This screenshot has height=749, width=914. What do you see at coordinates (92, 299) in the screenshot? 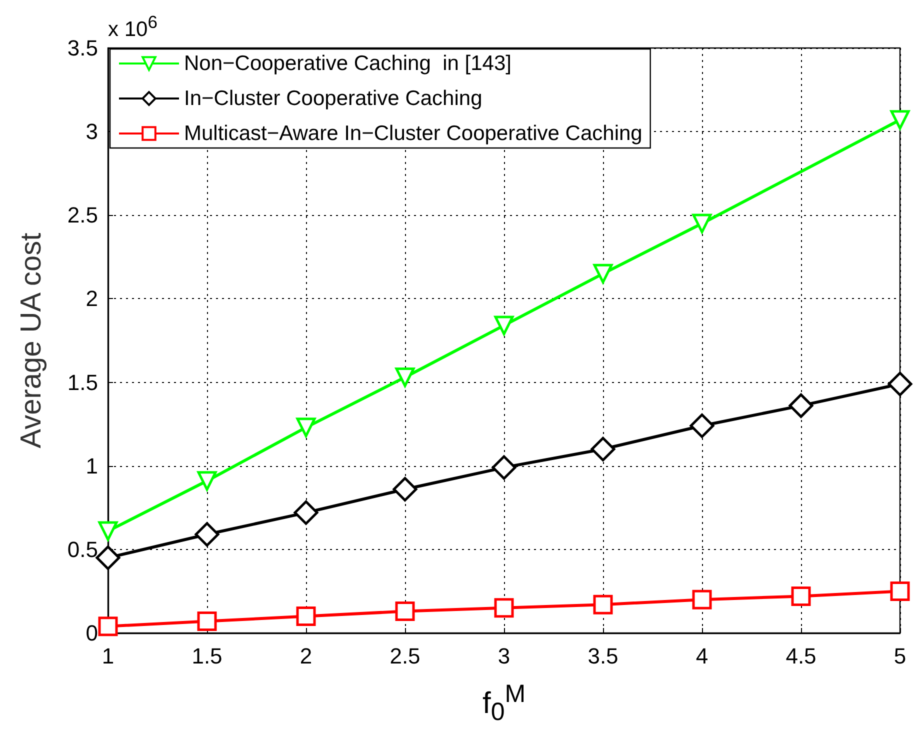
I see `y-tick-label: 2` at bounding box center [92, 299].